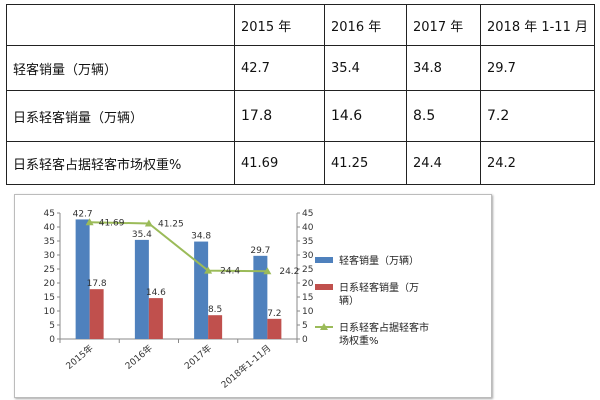  I want to click on y2-tick-label: 25, so click(307, 270).